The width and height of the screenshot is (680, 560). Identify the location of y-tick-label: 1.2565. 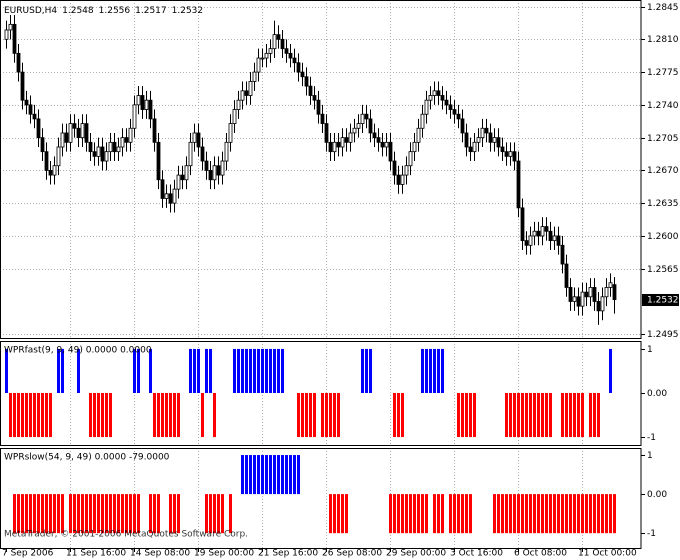
(663, 270).